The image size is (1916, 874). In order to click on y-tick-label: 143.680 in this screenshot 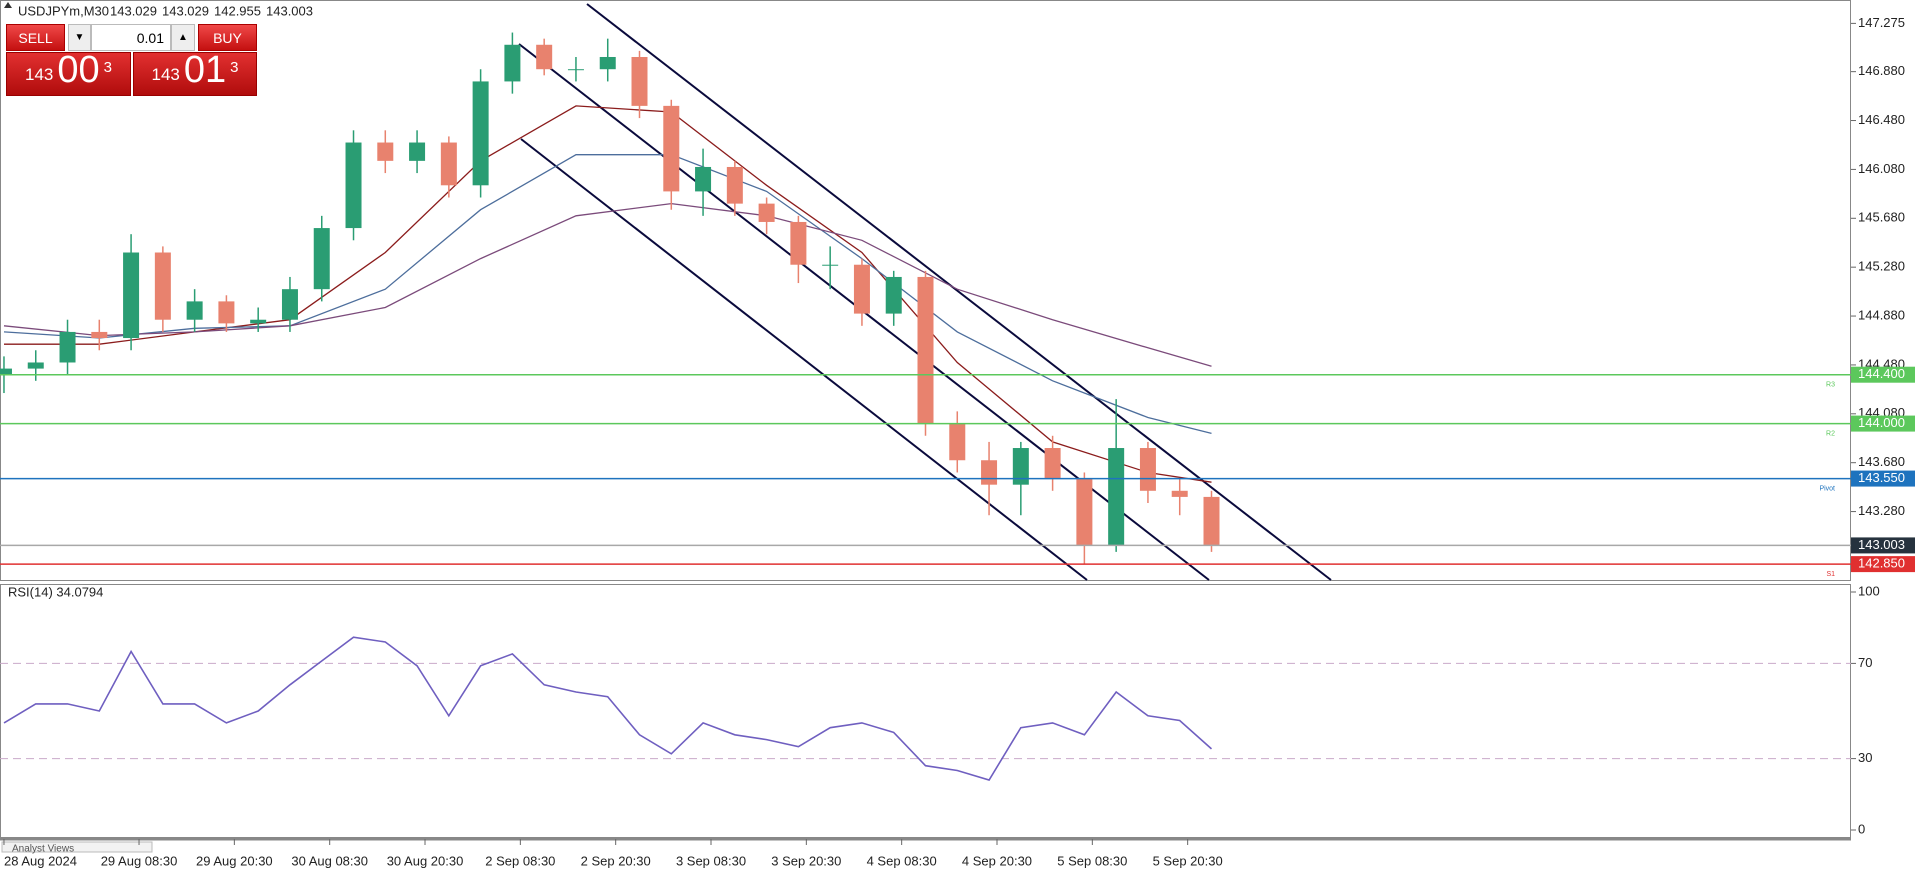, I will do `click(1881, 461)`.